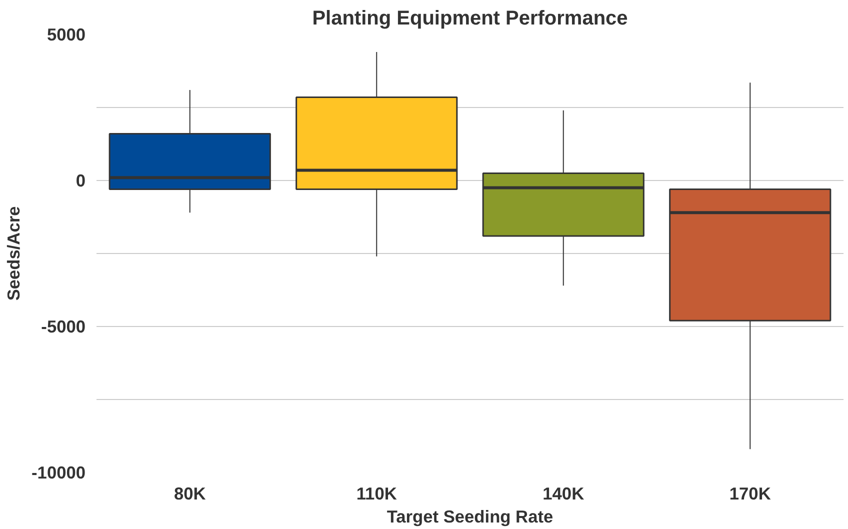 This screenshot has width=848, height=529. I want to click on x-tick-label: 110K, so click(377, 494).